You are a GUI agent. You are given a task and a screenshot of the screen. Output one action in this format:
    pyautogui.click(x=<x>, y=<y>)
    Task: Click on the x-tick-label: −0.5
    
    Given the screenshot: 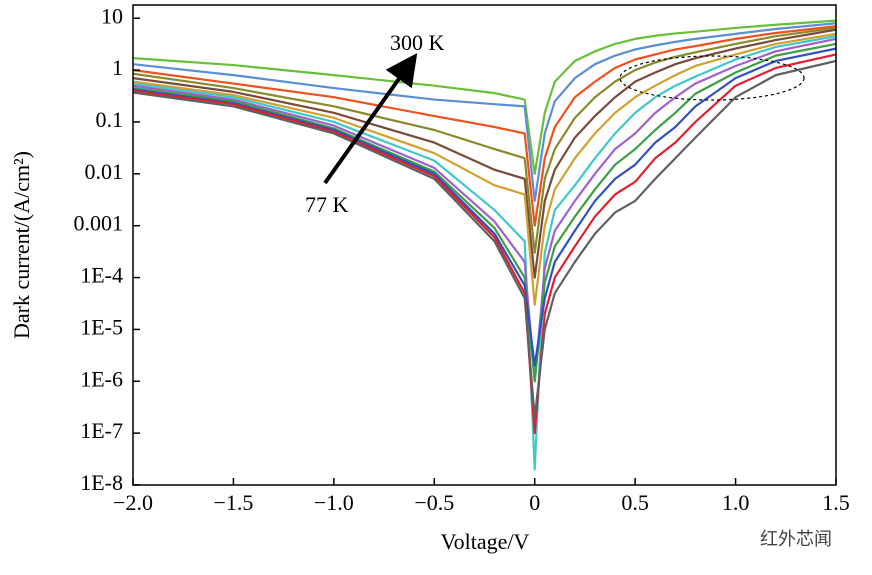 What is the action you would take?
    pyautogui.click(x=434, y=502)
    